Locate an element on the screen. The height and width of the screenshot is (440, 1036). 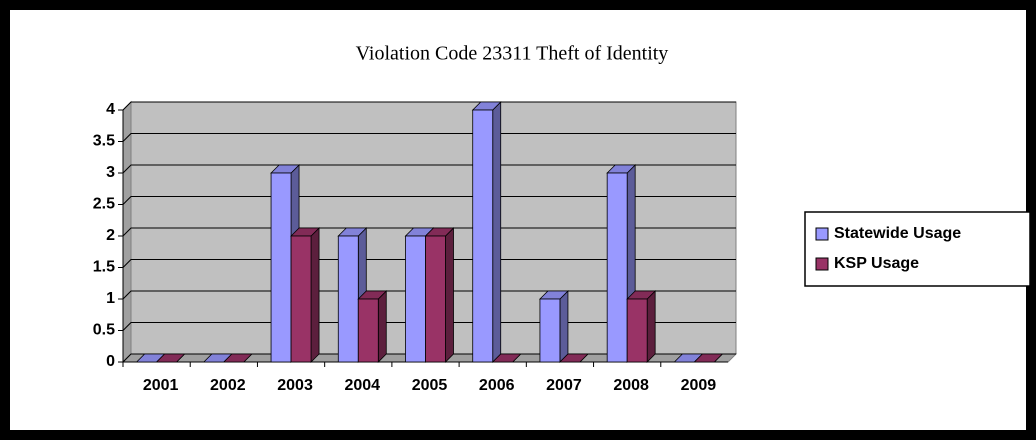
legend-label: Statewide Usage is located at coordinates (897, 233).